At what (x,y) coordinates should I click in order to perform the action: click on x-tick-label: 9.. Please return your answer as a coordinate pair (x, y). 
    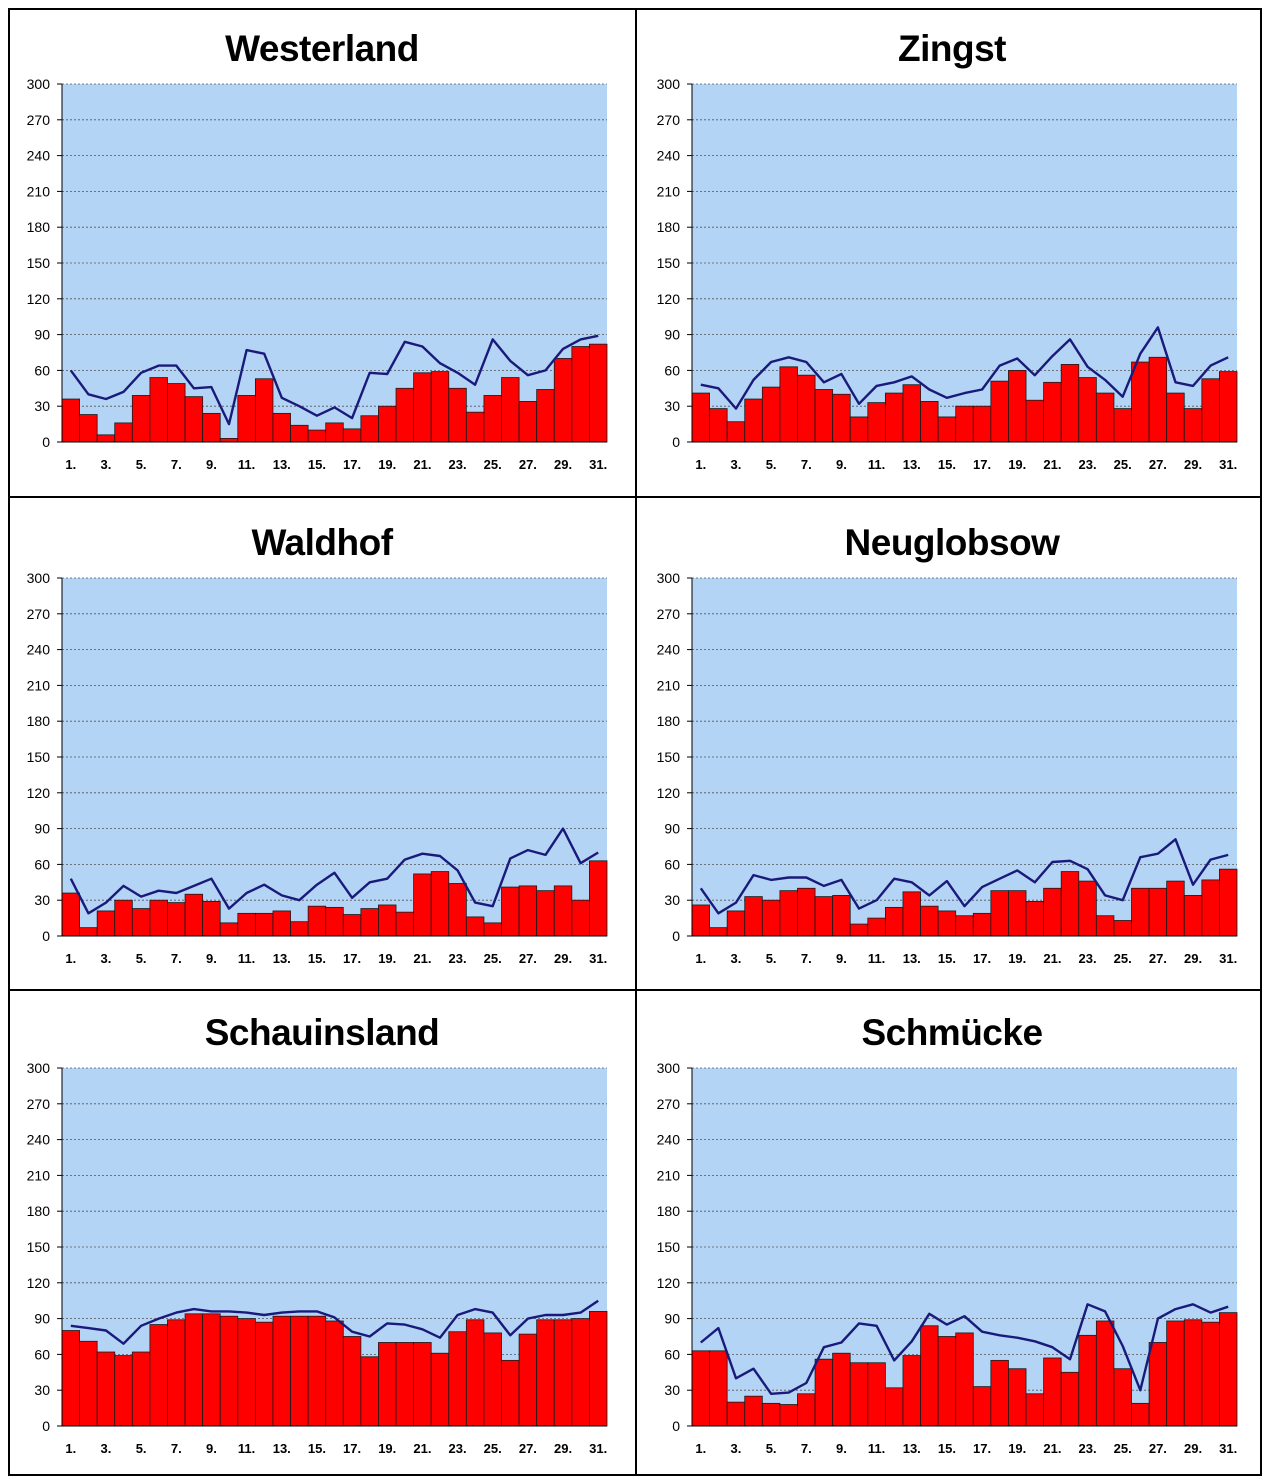
    Looking at the image, I should click on (211, 1448).